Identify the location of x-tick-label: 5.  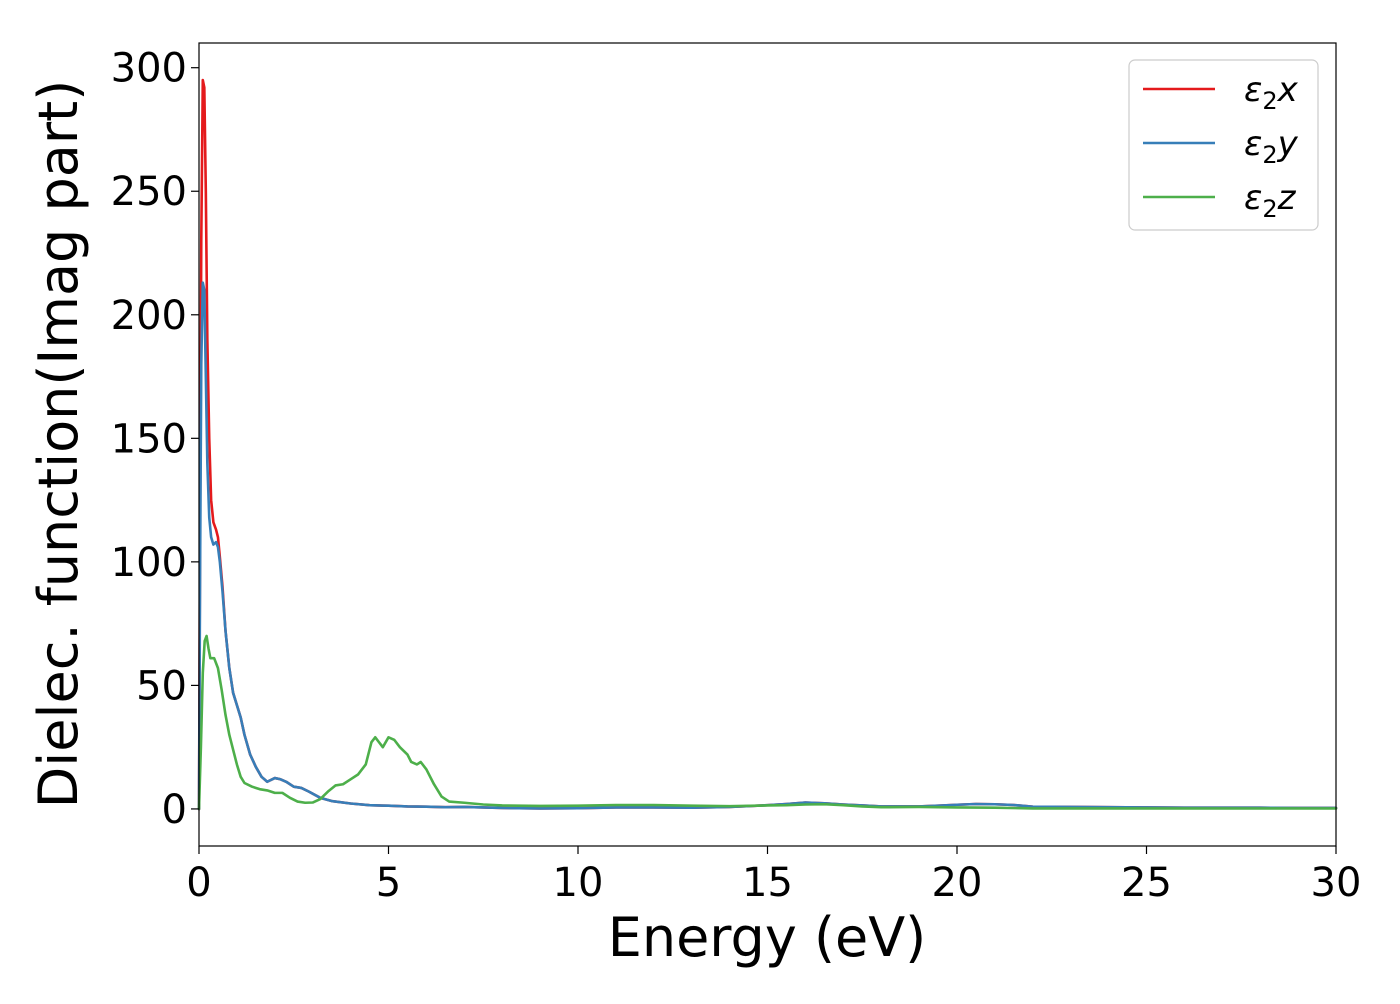
(388, 883).